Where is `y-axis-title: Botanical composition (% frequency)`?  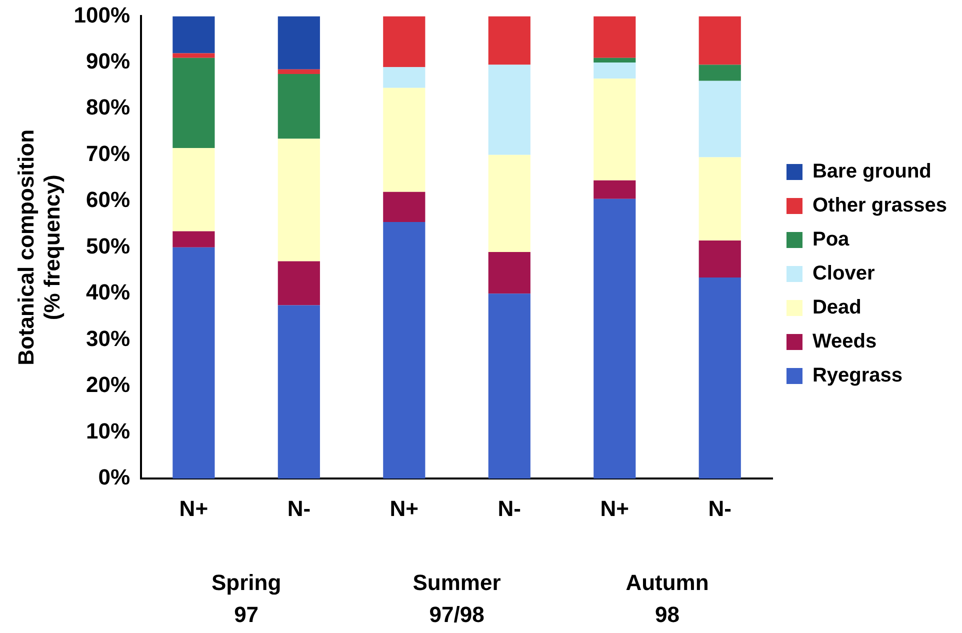
y-axis-title: Botanical composition (% frequency) is located at coordinates (39, 247).